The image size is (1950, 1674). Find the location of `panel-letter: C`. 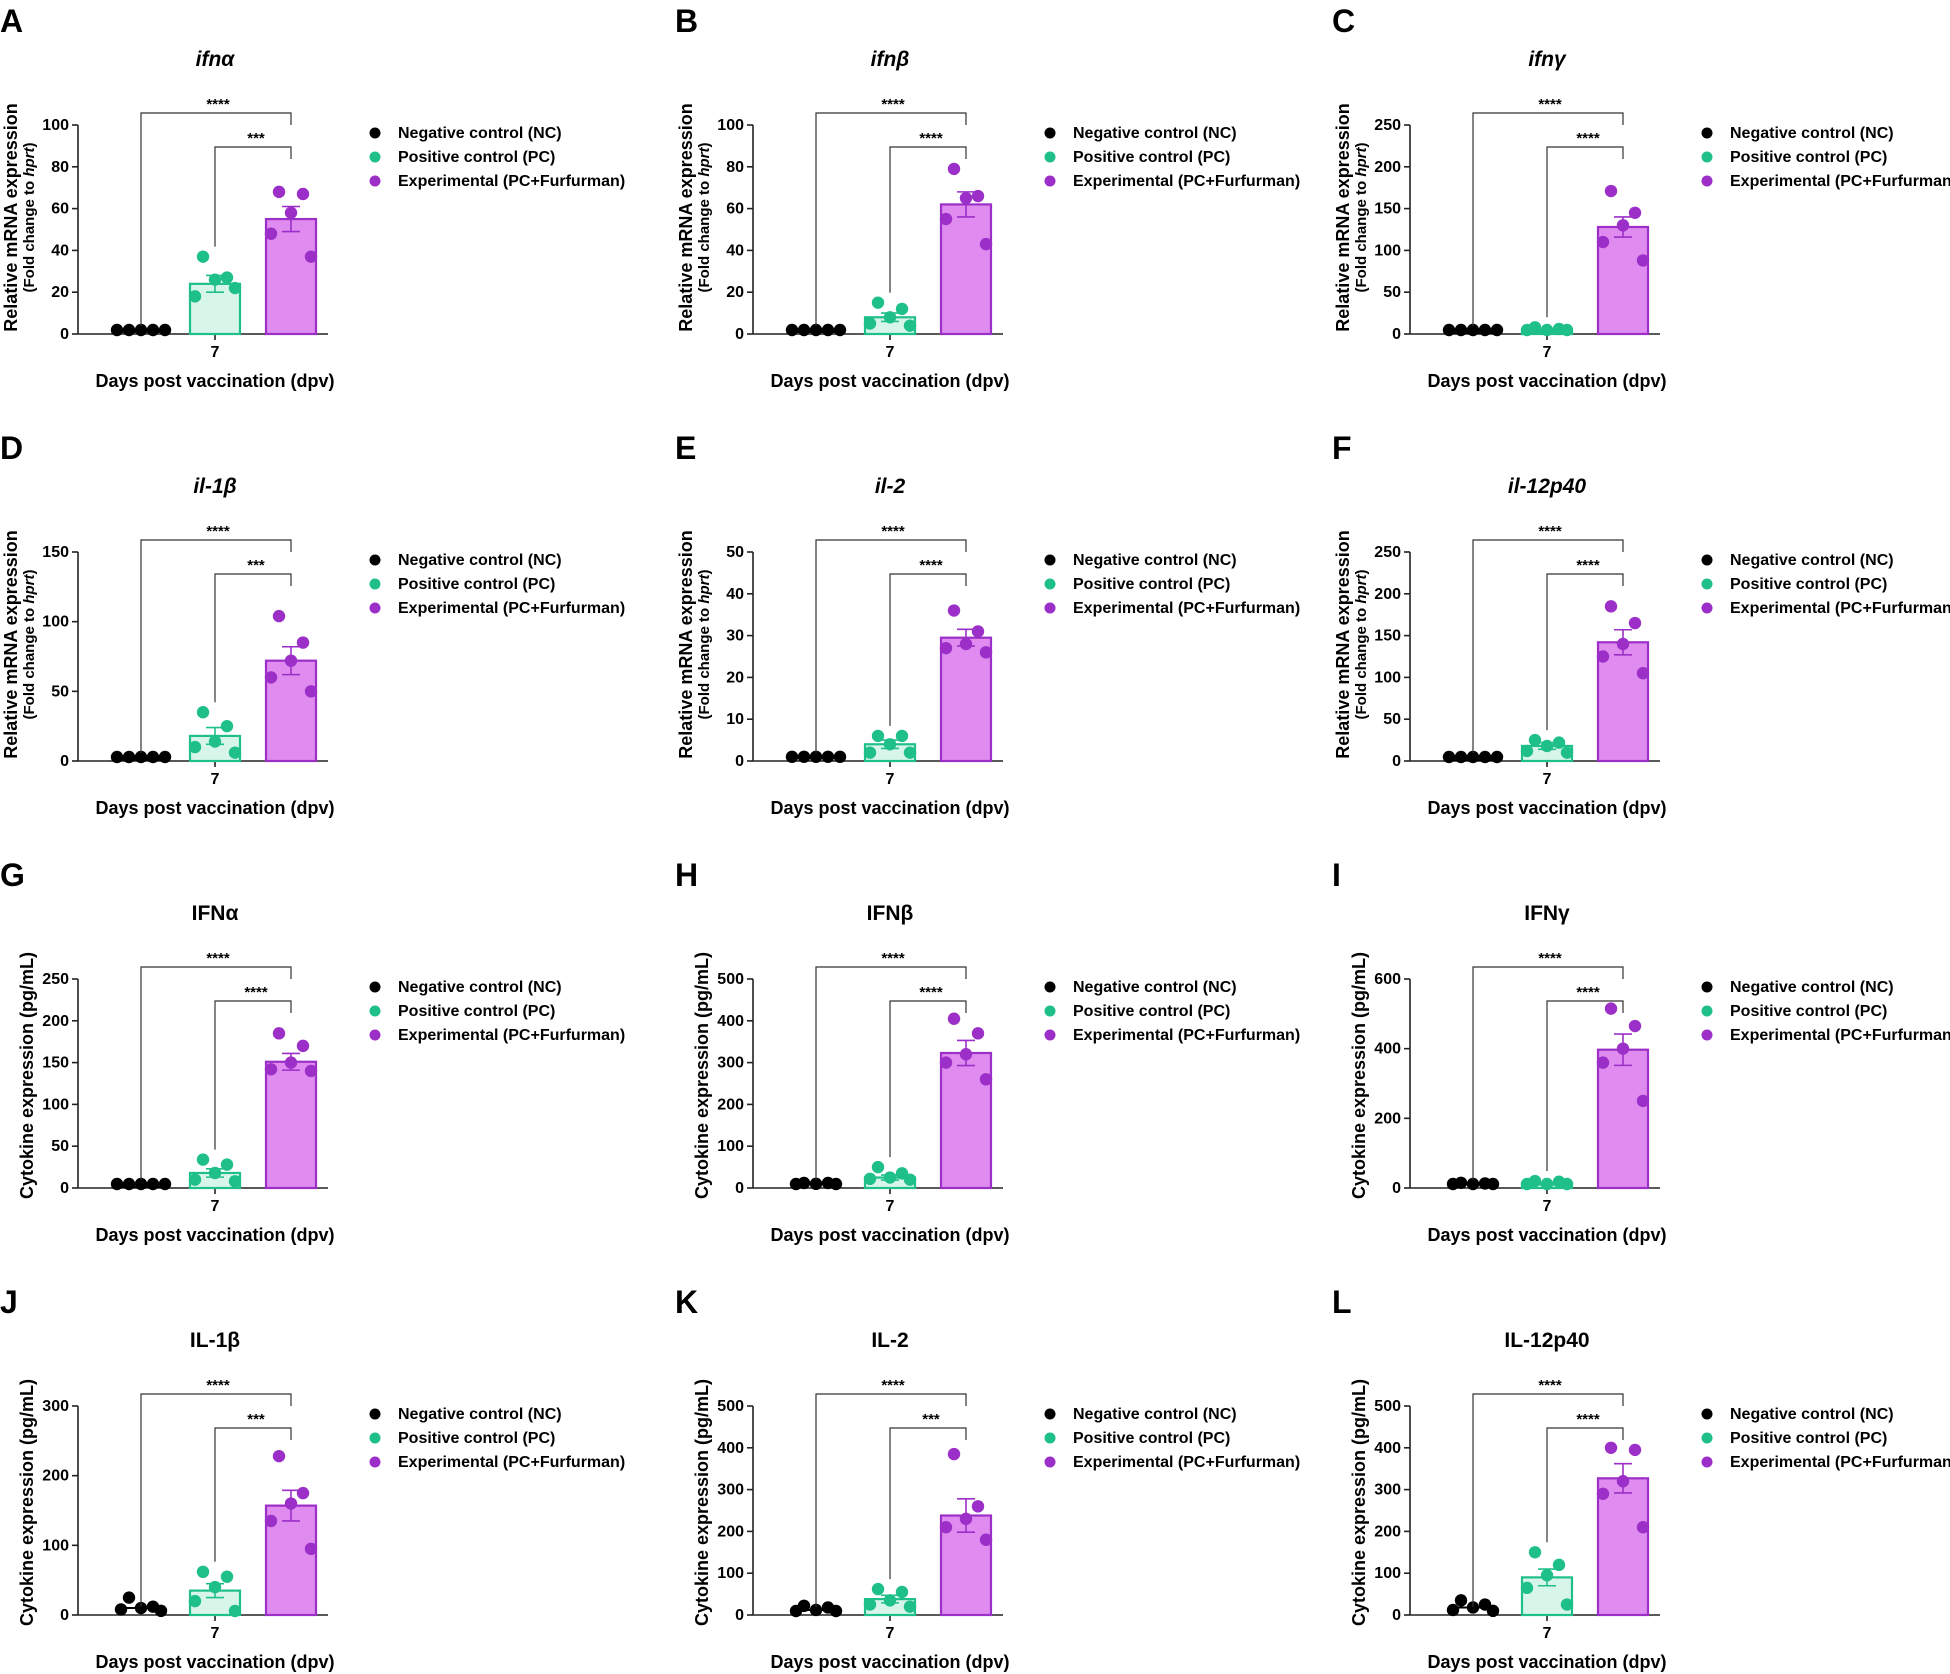

panel-letter: C is located at coordinates (1343, 21).